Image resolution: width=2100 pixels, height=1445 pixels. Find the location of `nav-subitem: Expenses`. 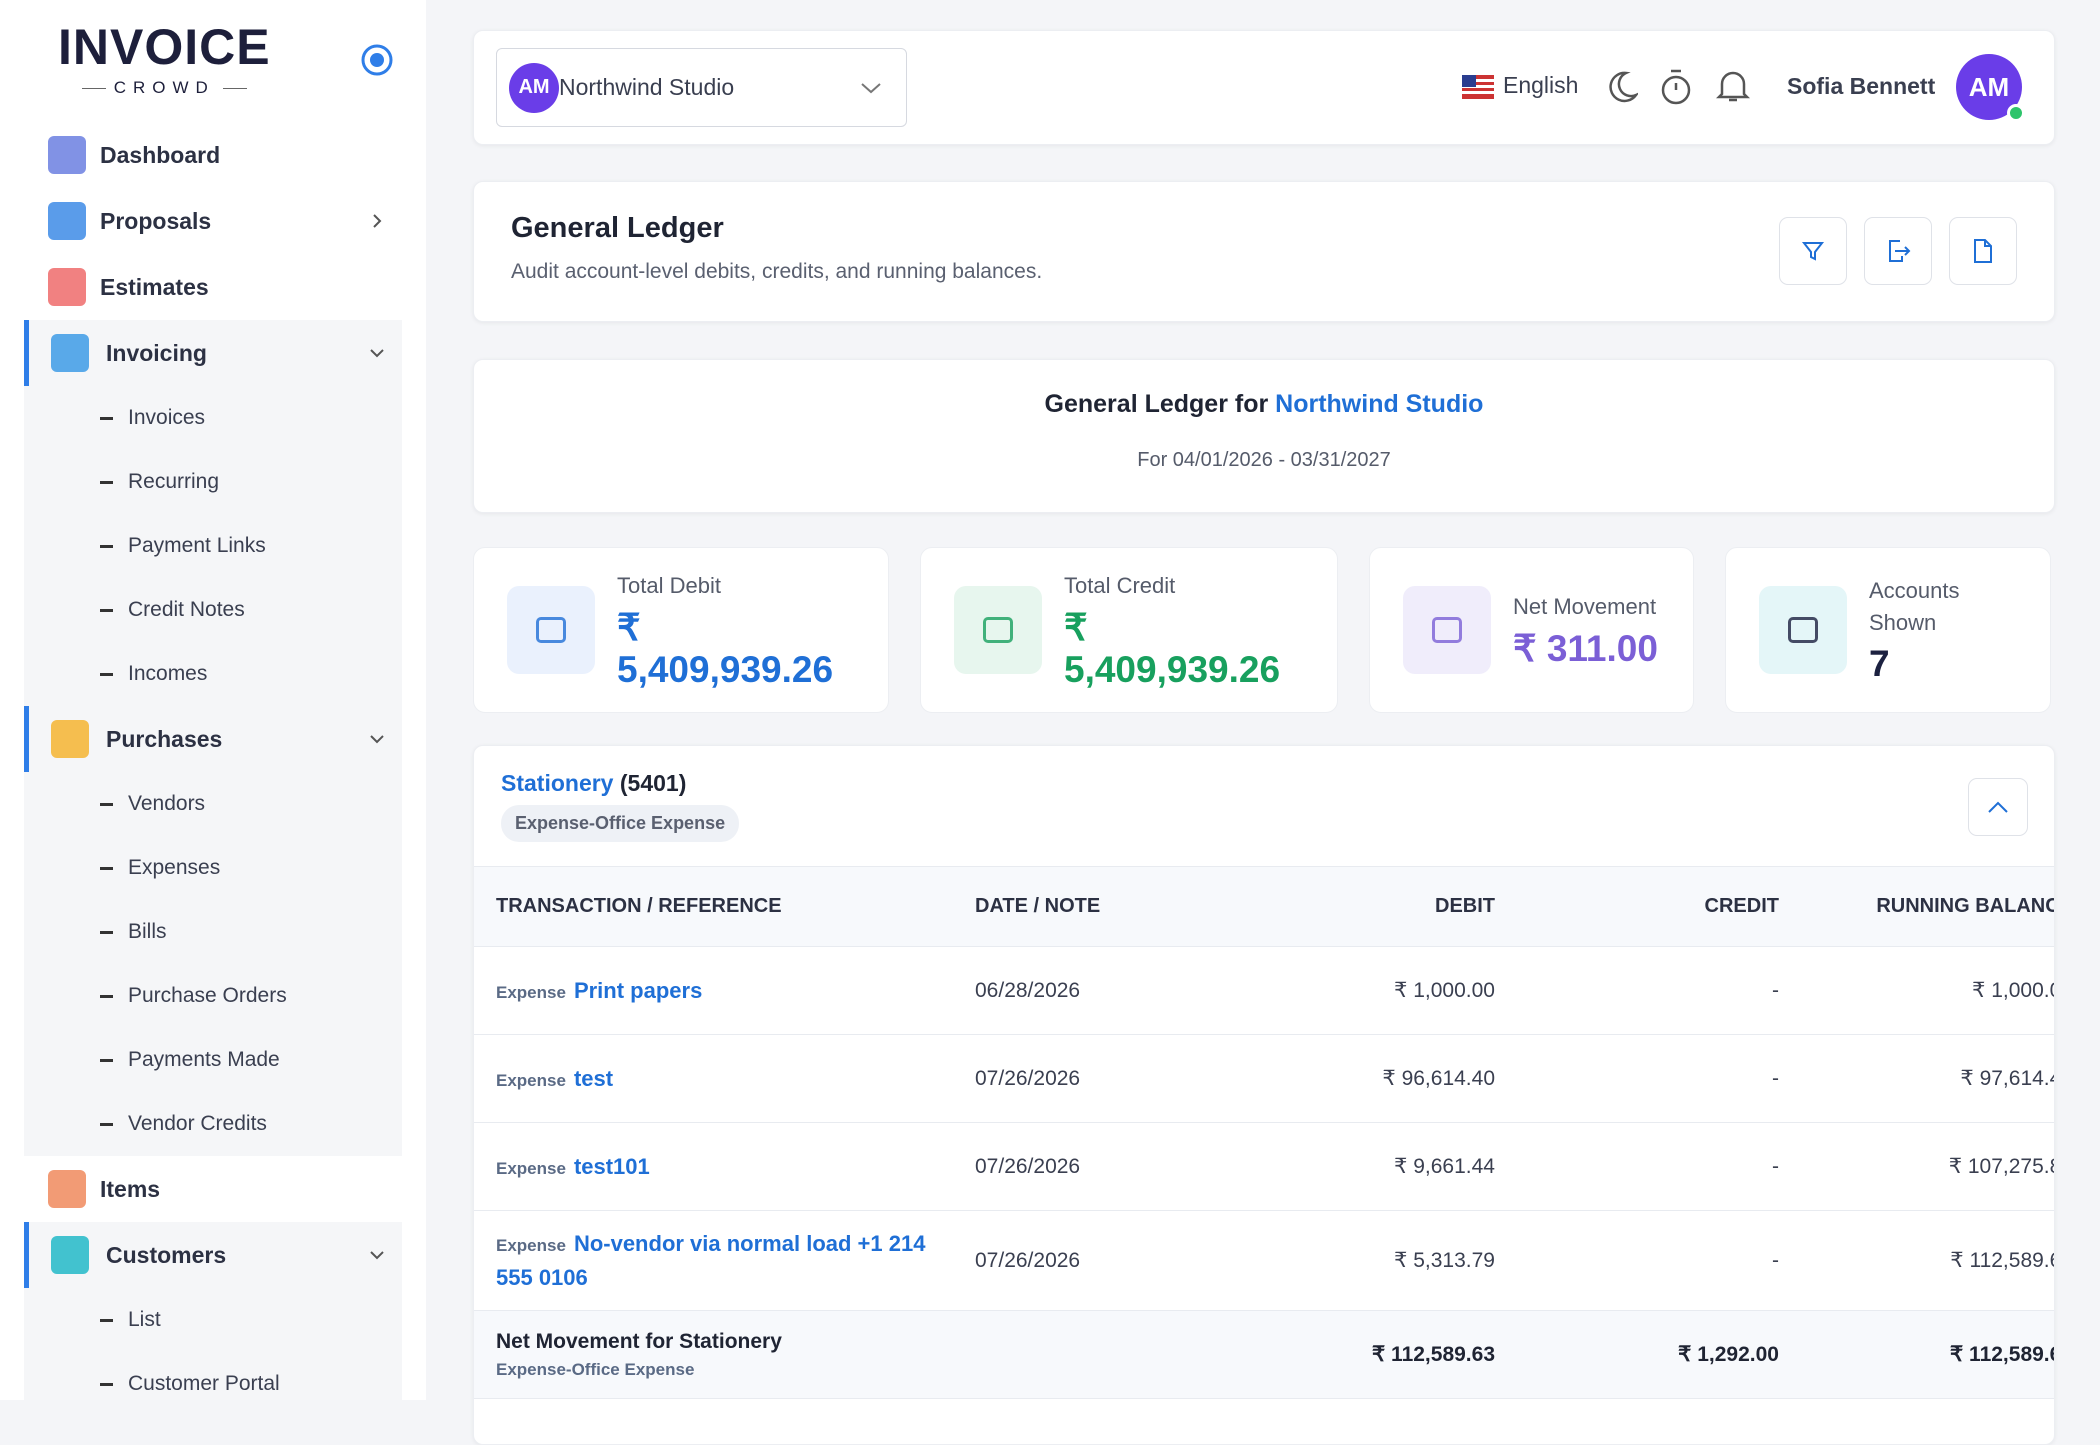

nav-subitem: Expenses is located at coordinates (213, 868).